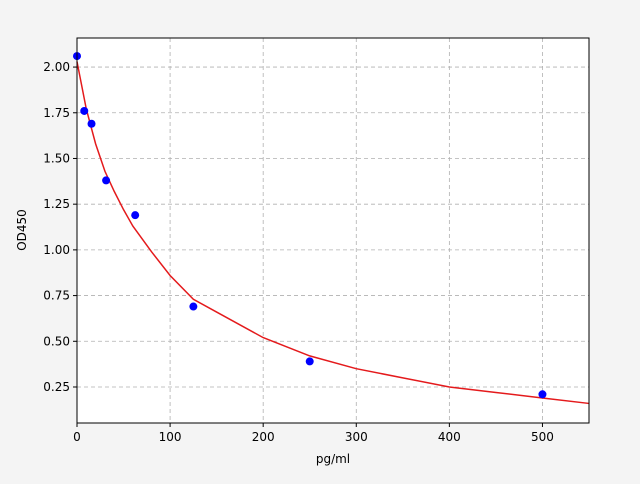  What do you see at coordinates (56, 341) in the screenshot?
I see `y-tick-label: 0.50` at bounding box center [56, 341].